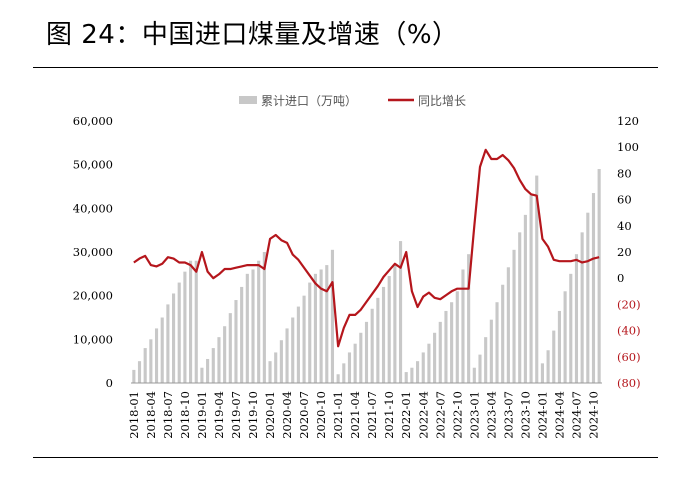  Describe the element at coordinates (93, 296) in the screenshot. I see `left-tick-label: 20,000` at that location.